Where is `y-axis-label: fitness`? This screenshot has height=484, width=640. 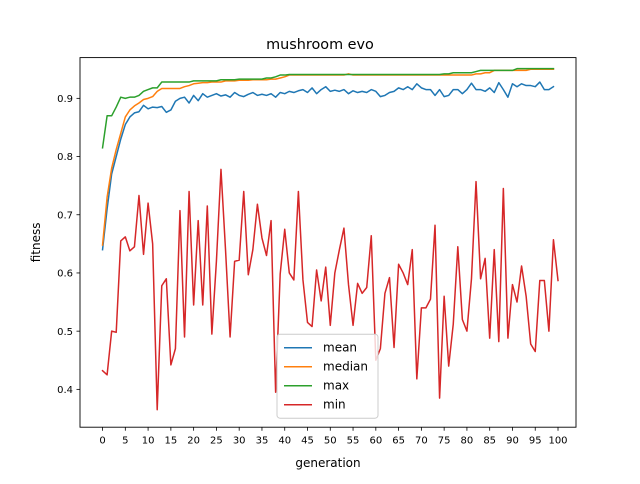
y-axis-label: fitness is located at coordinates (36, 243).